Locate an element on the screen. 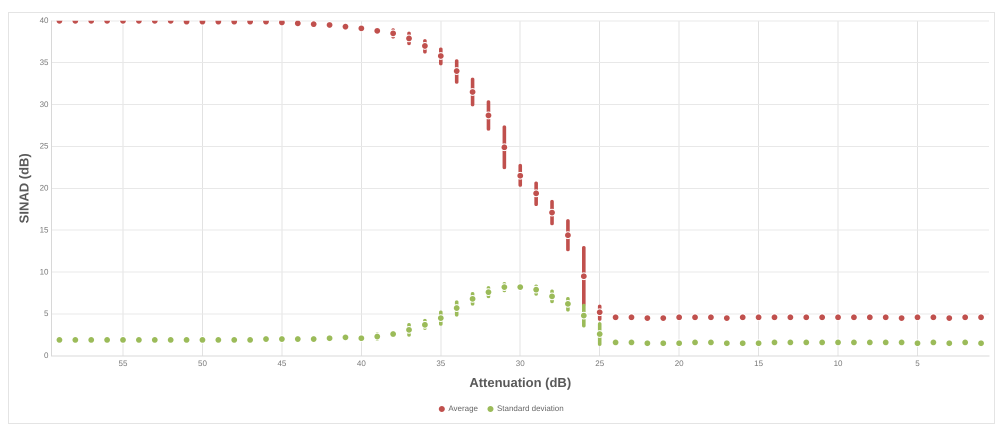 The height and width of the screenshot is (426, 997). x-tick-label: 25 is located at coordinates (600, 363).